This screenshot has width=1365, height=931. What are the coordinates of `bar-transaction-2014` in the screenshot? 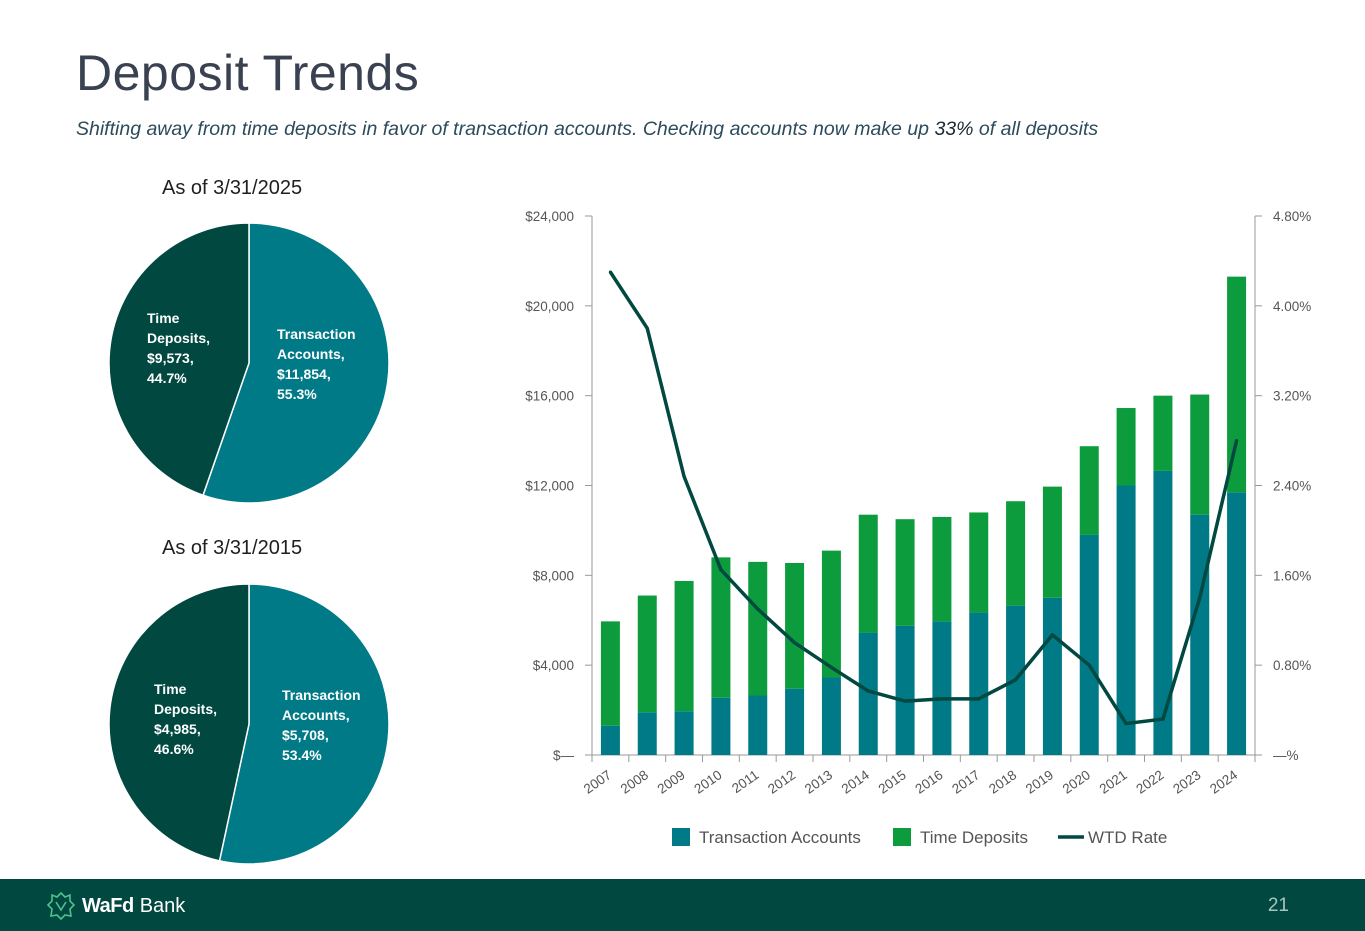 It's located at (868, 693).